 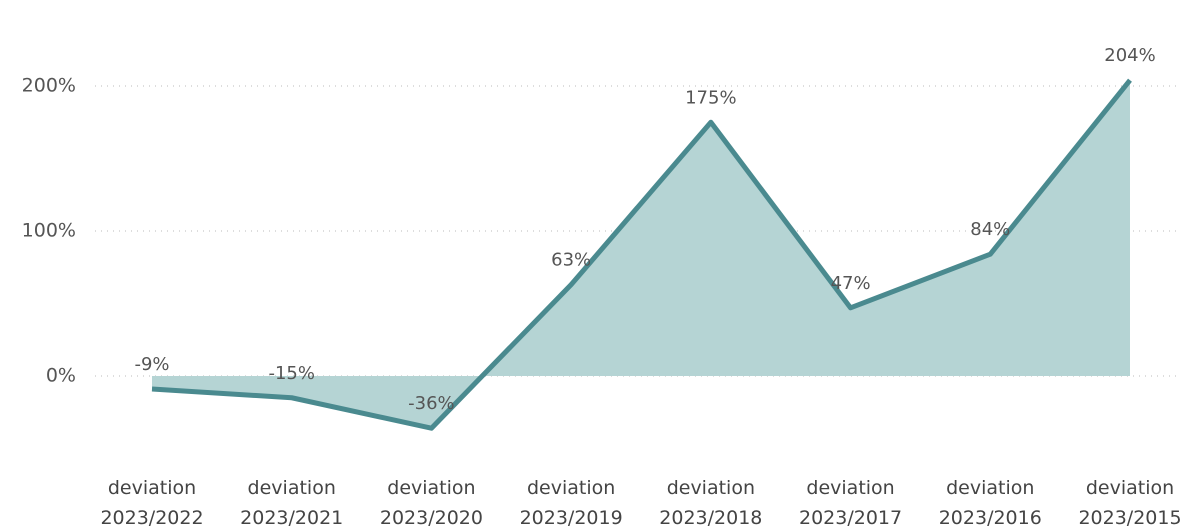 I want to click on data-label: 47%, so click(x=851, y=283).